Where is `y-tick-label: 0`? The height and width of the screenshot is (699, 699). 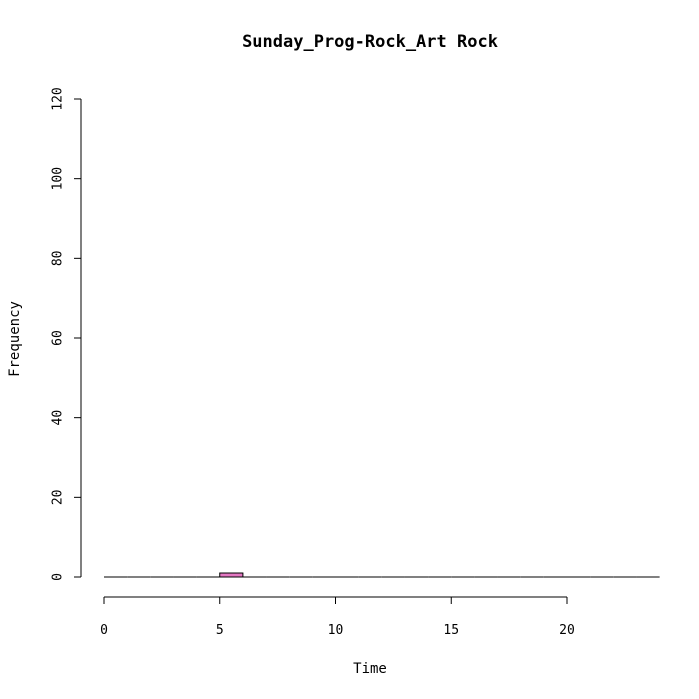
y-tick-label: 0 is located at coordinates (58, 577).